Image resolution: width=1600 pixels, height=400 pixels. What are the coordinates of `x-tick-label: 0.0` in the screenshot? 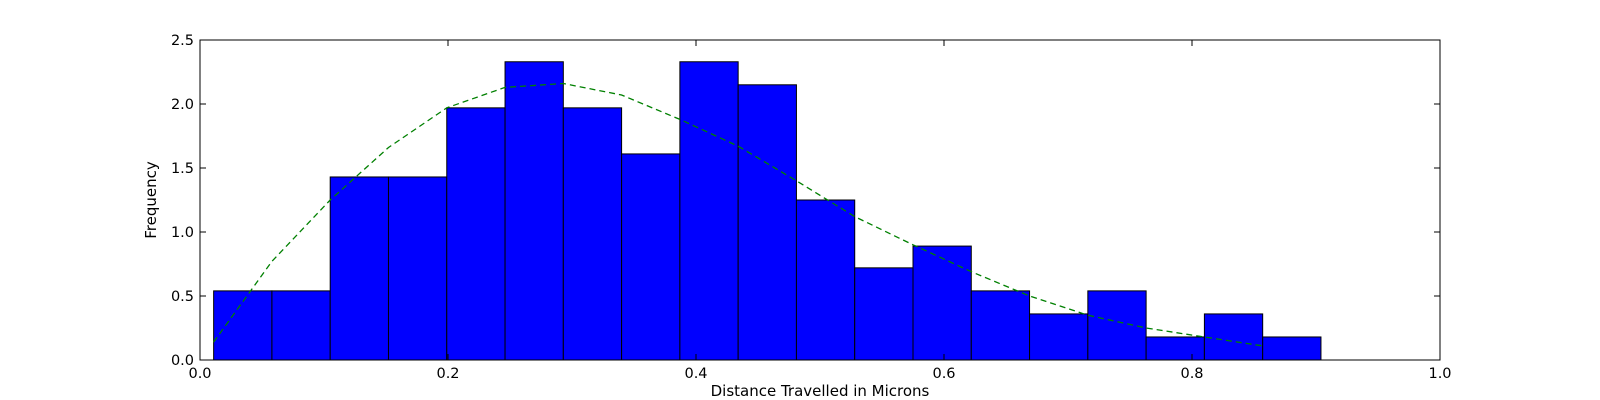 It's located at (199, 374).